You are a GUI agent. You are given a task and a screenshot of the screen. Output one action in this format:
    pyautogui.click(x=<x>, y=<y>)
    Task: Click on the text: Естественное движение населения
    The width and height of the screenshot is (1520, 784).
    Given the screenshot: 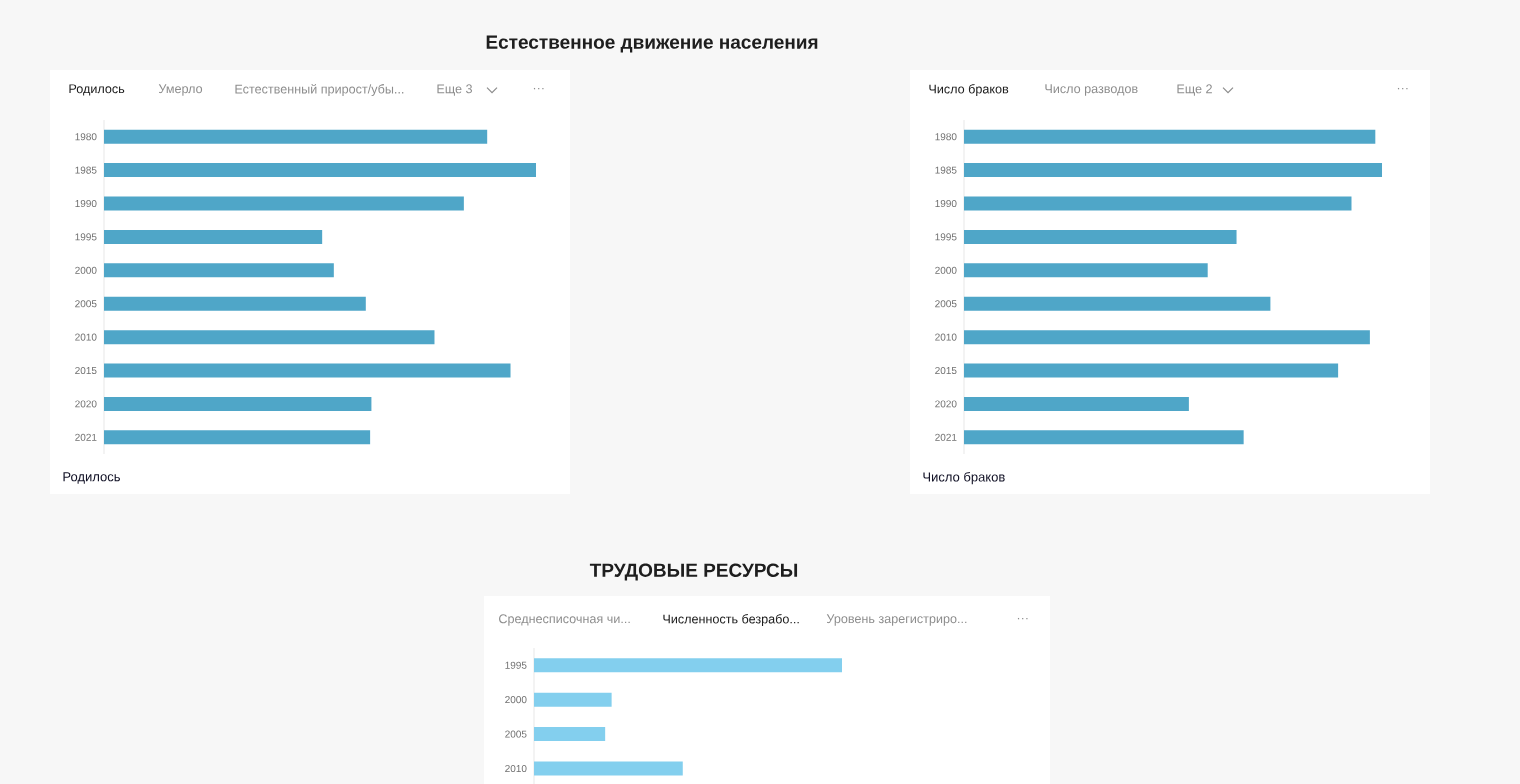 What is the action you would take?
    pyautogui.click(x=652, y=44)
    